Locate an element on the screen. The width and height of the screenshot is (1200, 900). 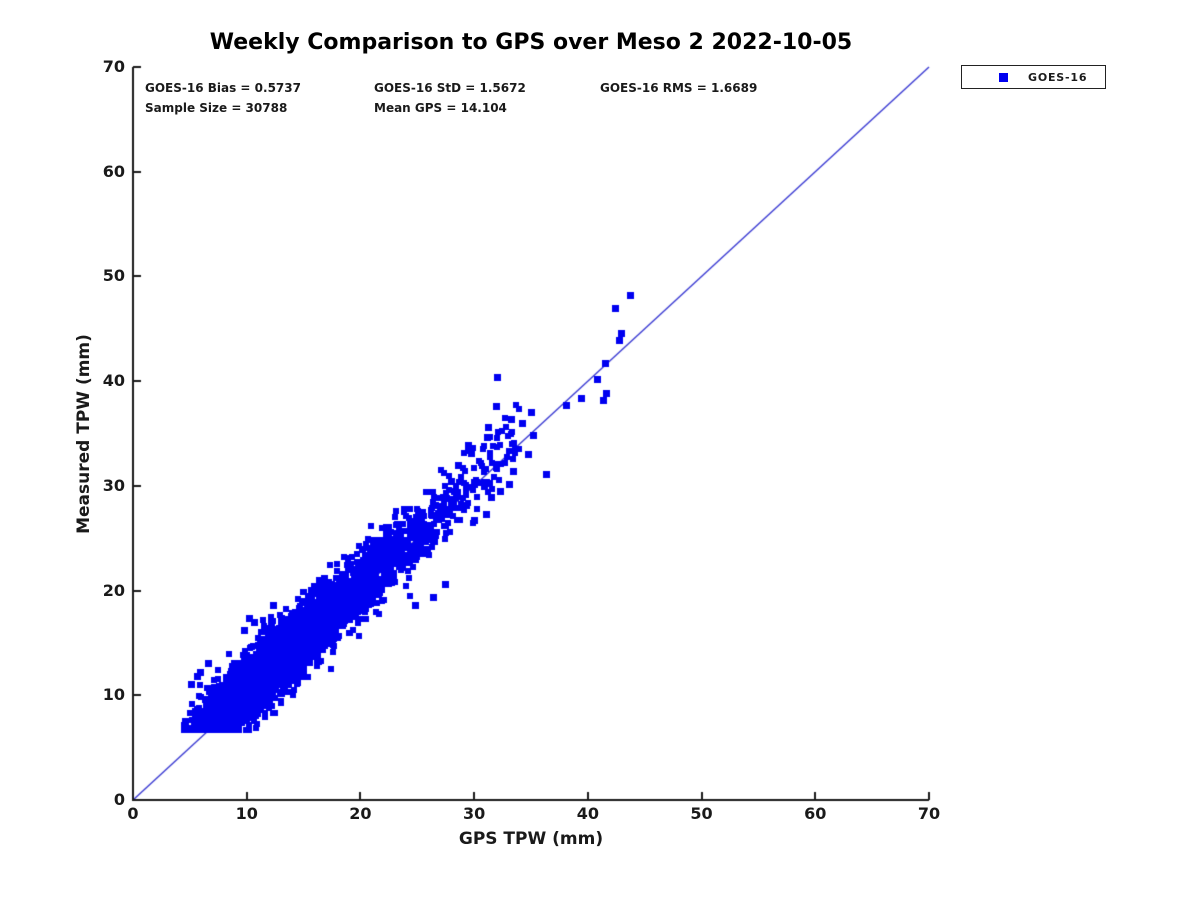
y-tick-label: 70 is located at coordinates (113, 66).